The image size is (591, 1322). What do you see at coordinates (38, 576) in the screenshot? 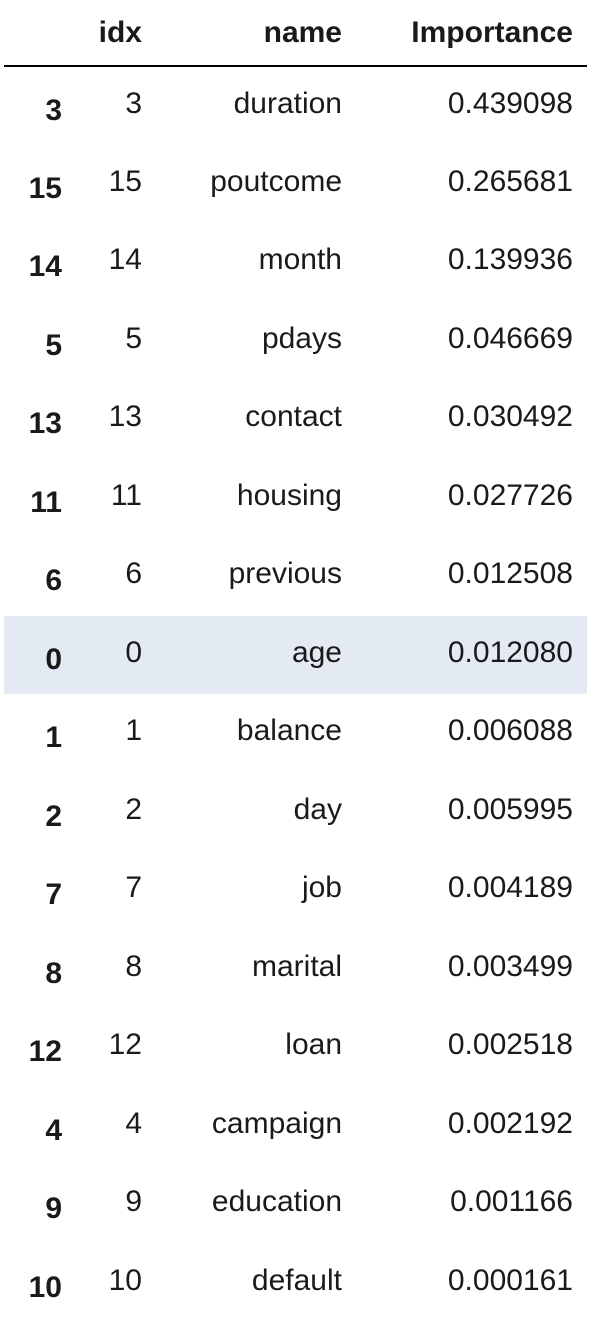
I see `row-index: 6` at bounding box center [38, 576].